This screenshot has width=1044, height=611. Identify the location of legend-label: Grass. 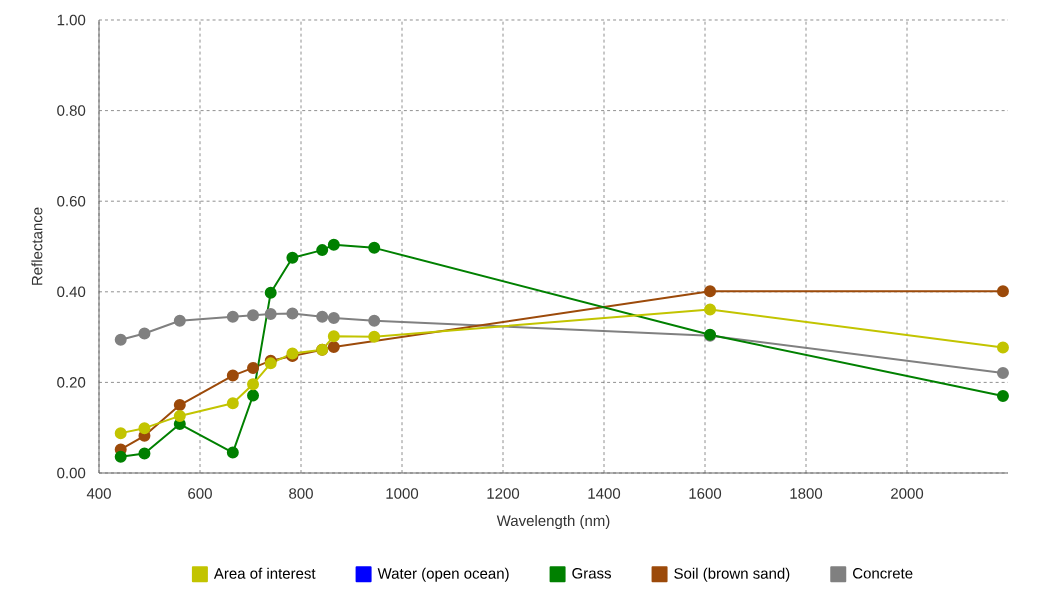
(592, 573).